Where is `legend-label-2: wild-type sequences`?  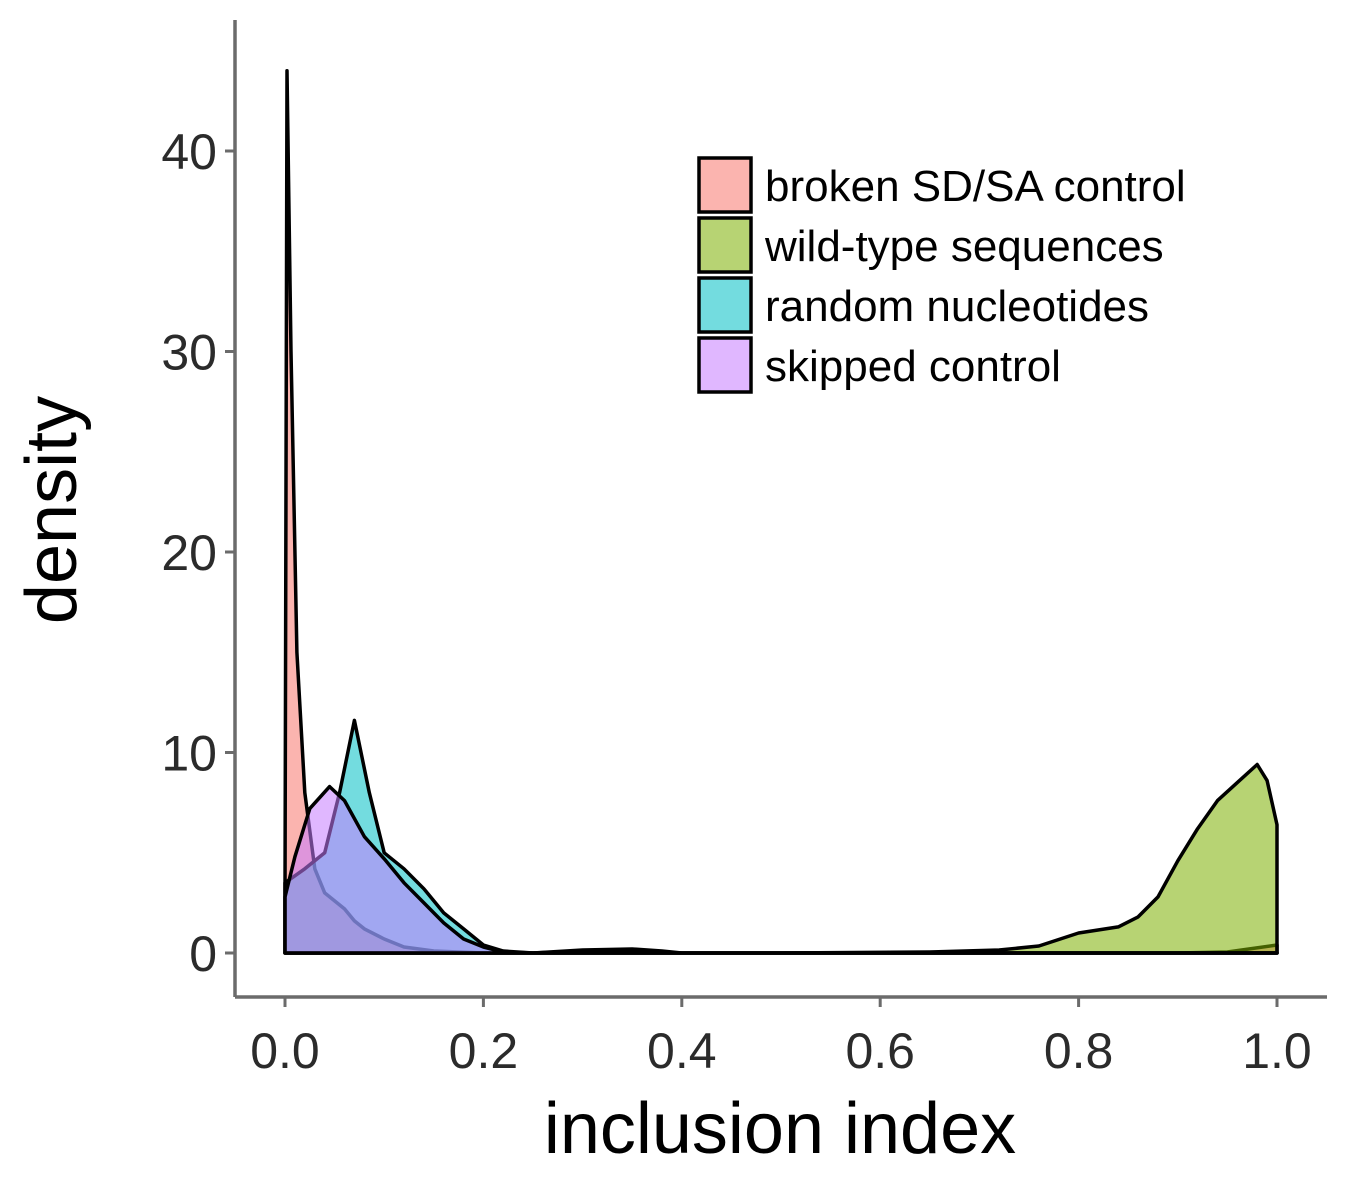 legend-label-2: wild-type sequences is located at coordinates (964, 246).